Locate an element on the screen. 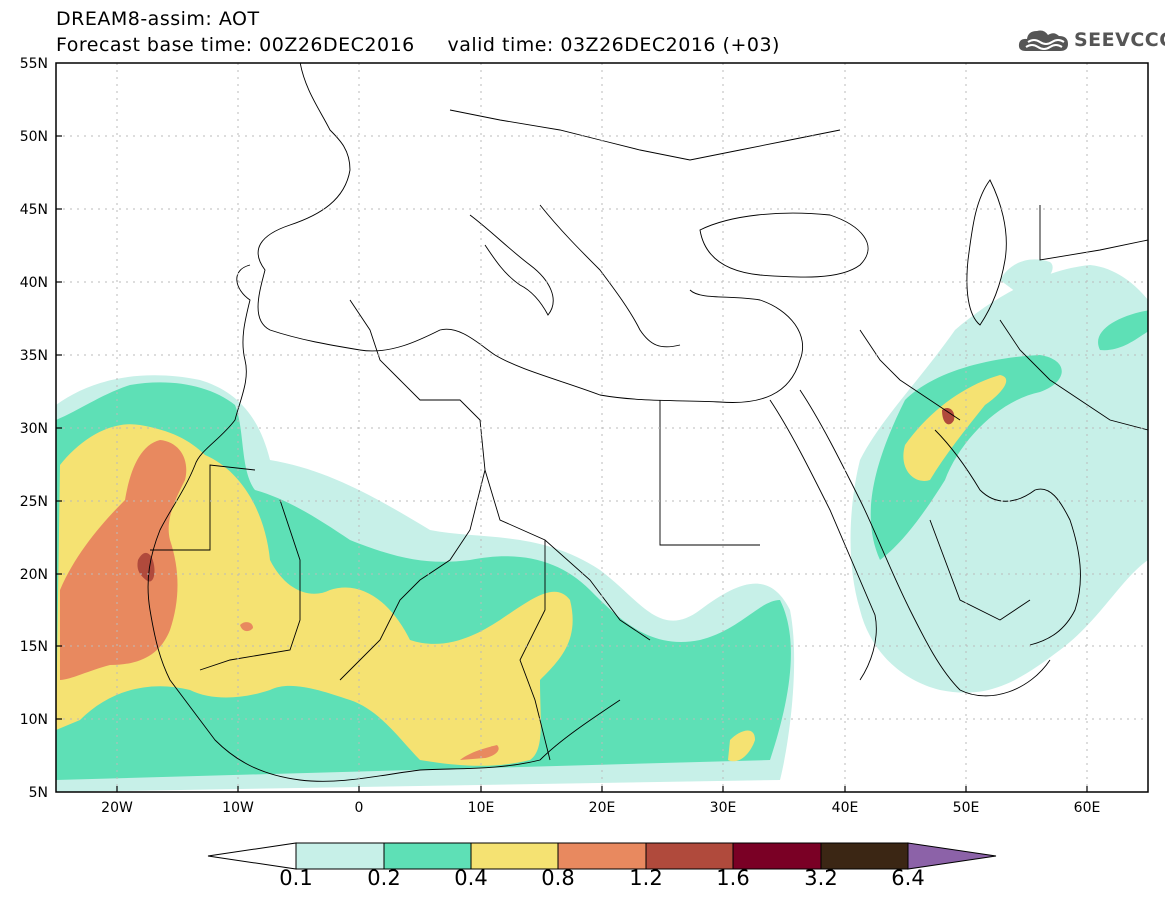 The height and width of the screenshot is (905, 1165). colorbar is located at coordinates (602, 856).